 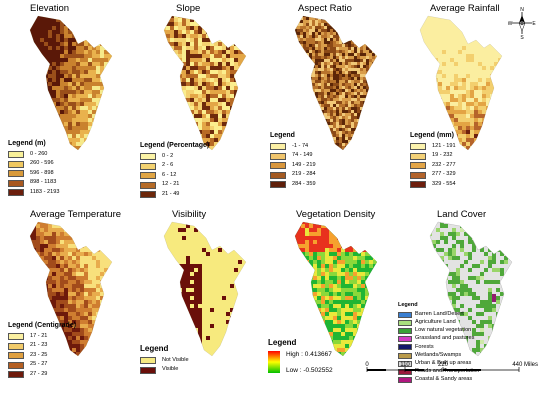 What do you see at coordinates (442, 155) in the screenshot?
I see `legend-label: 19 - 232` at bounding box center [442, 155].